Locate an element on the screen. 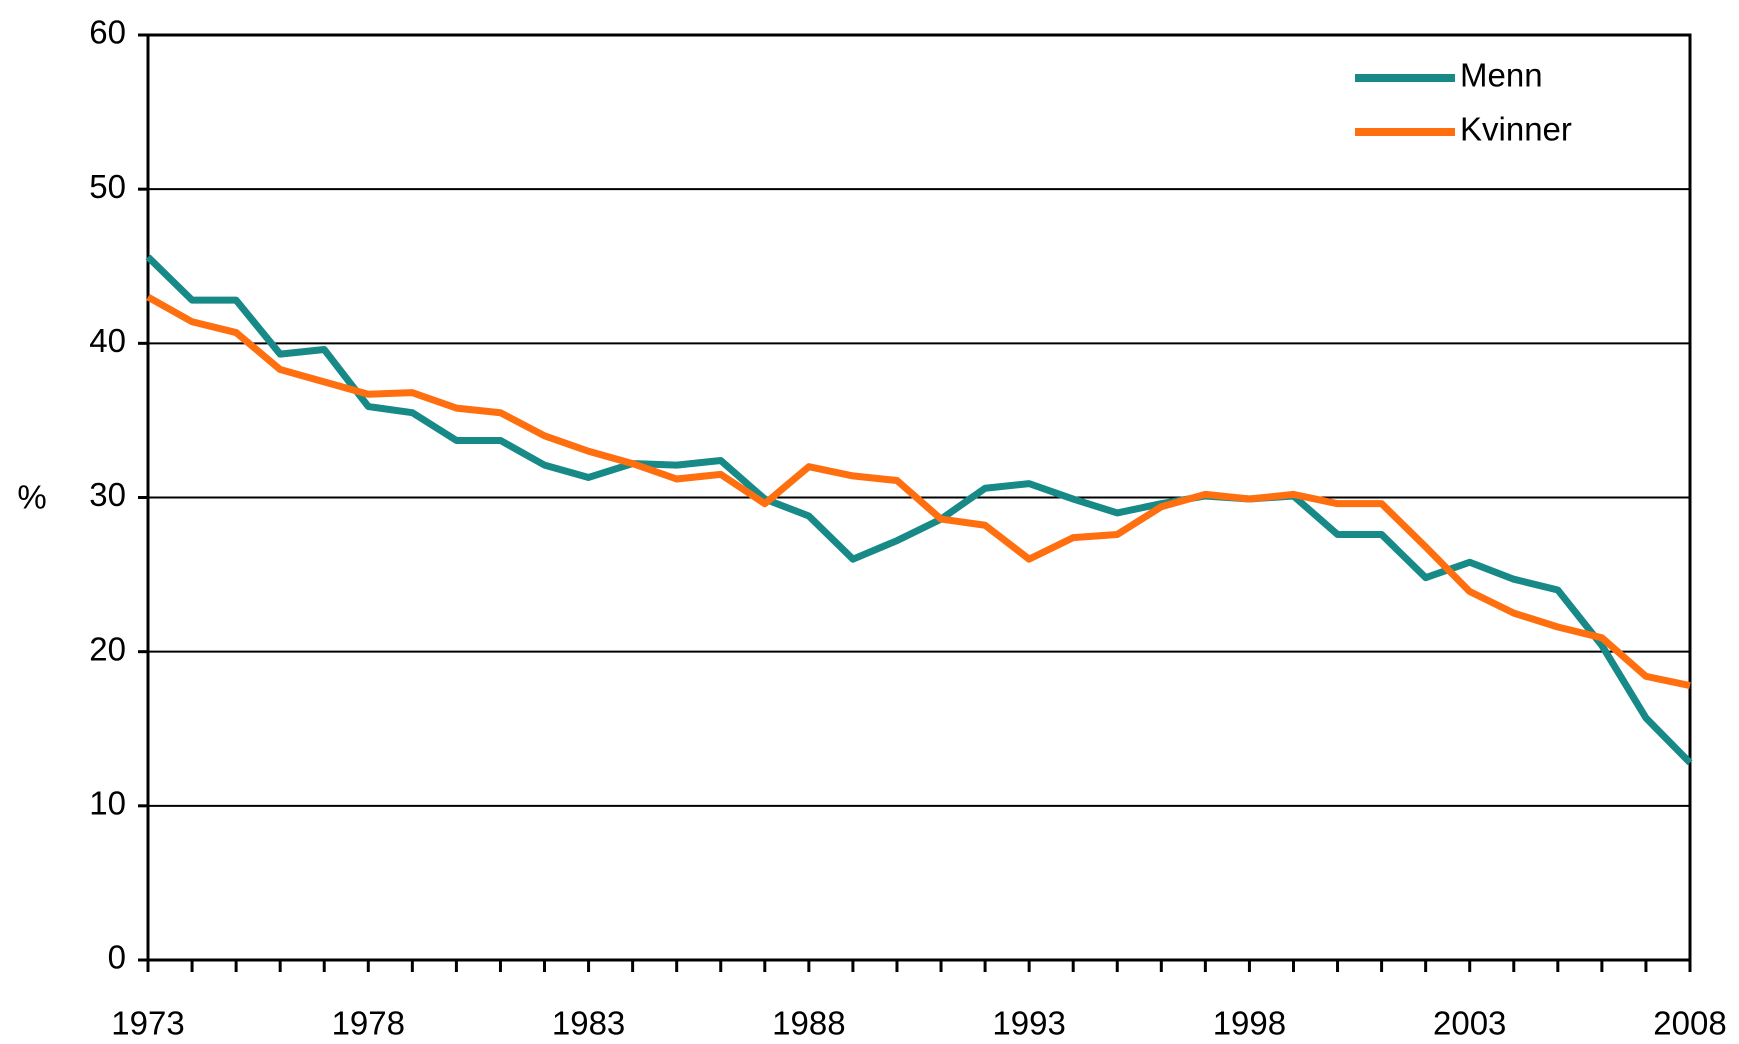 The width and height of the screenshot is (1739, 1044). y-tick-label: 50 is located at coordinates (107, 186).